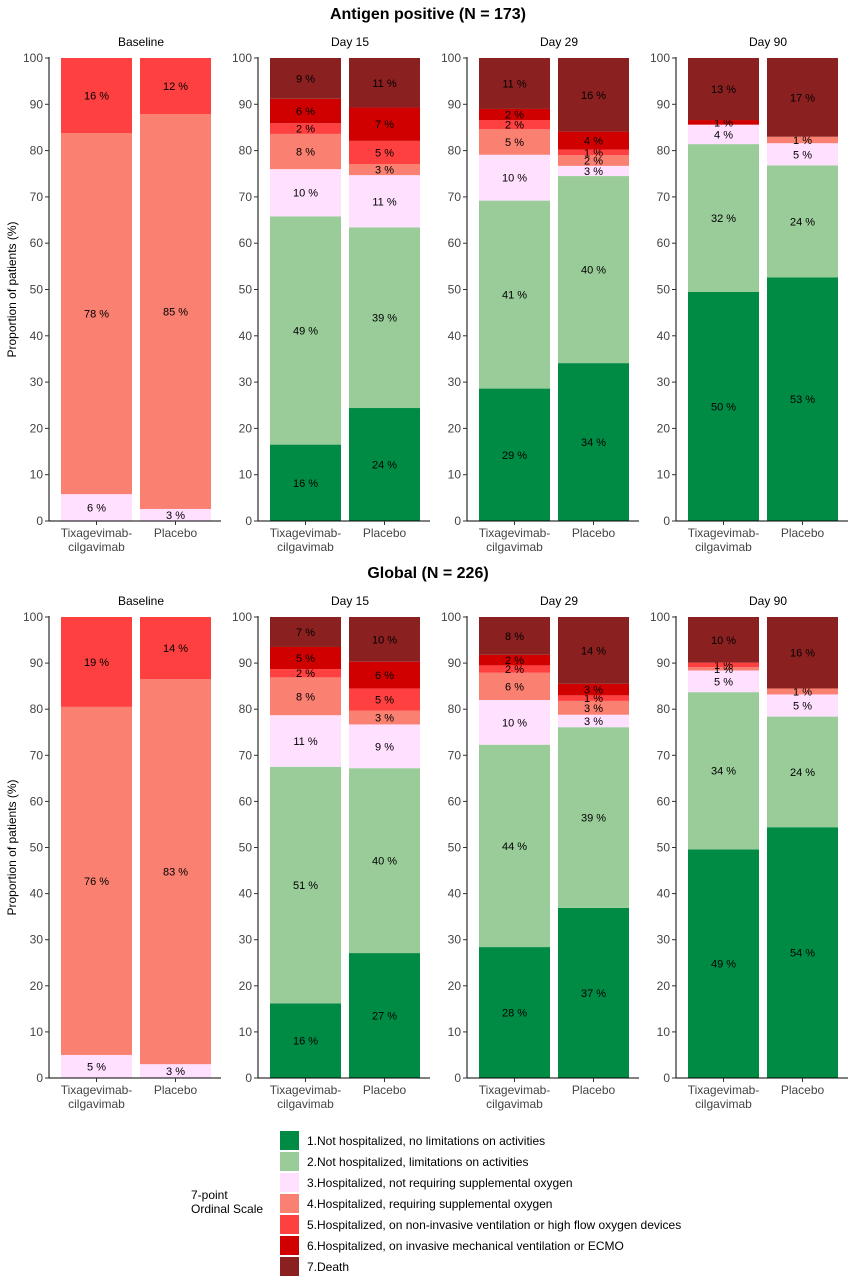 Image resolution: width=856 pixels, height=1280 pixels. Describe the element at coordinates (141, 42) in the screenshot. I see `panel-title: Baseline` at that location.